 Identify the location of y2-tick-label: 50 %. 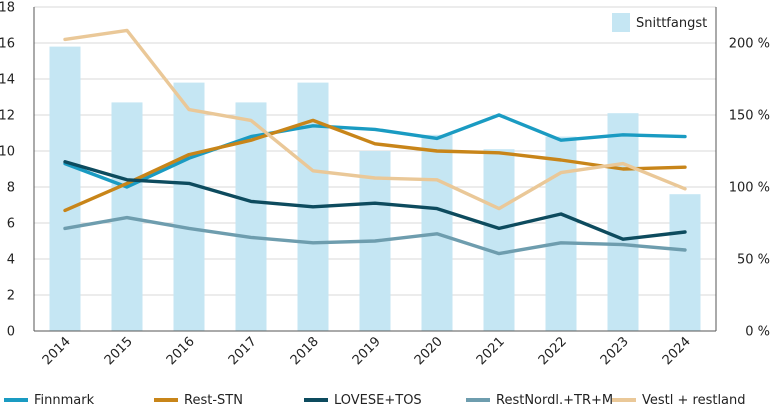
(753, 260).